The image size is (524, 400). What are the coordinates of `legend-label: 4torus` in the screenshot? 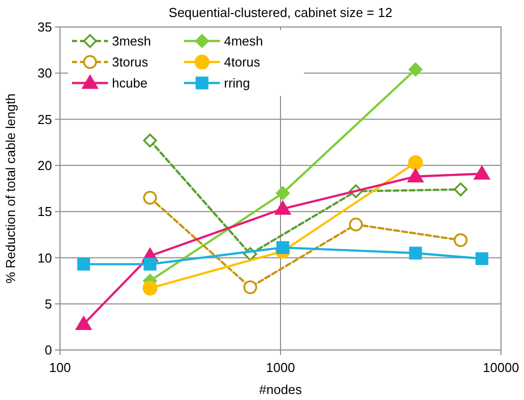 It's located at (242, 62).